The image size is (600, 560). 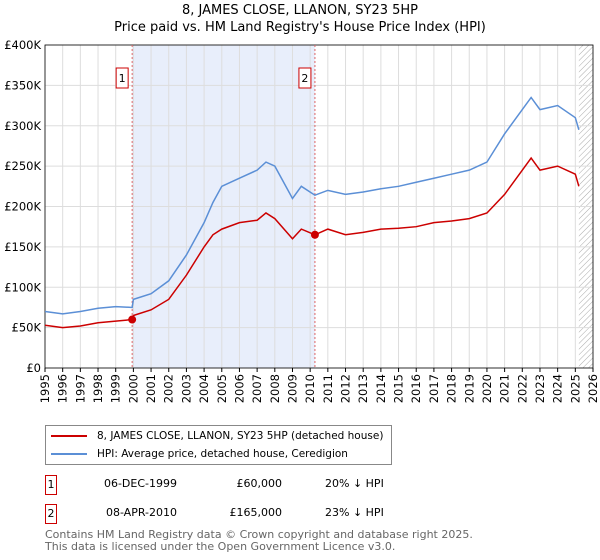 What do you see at coordinates (141, 512) in the screenshot?
I see `transaction-date: 08-APR-2010` at bounding box center [141, 512].